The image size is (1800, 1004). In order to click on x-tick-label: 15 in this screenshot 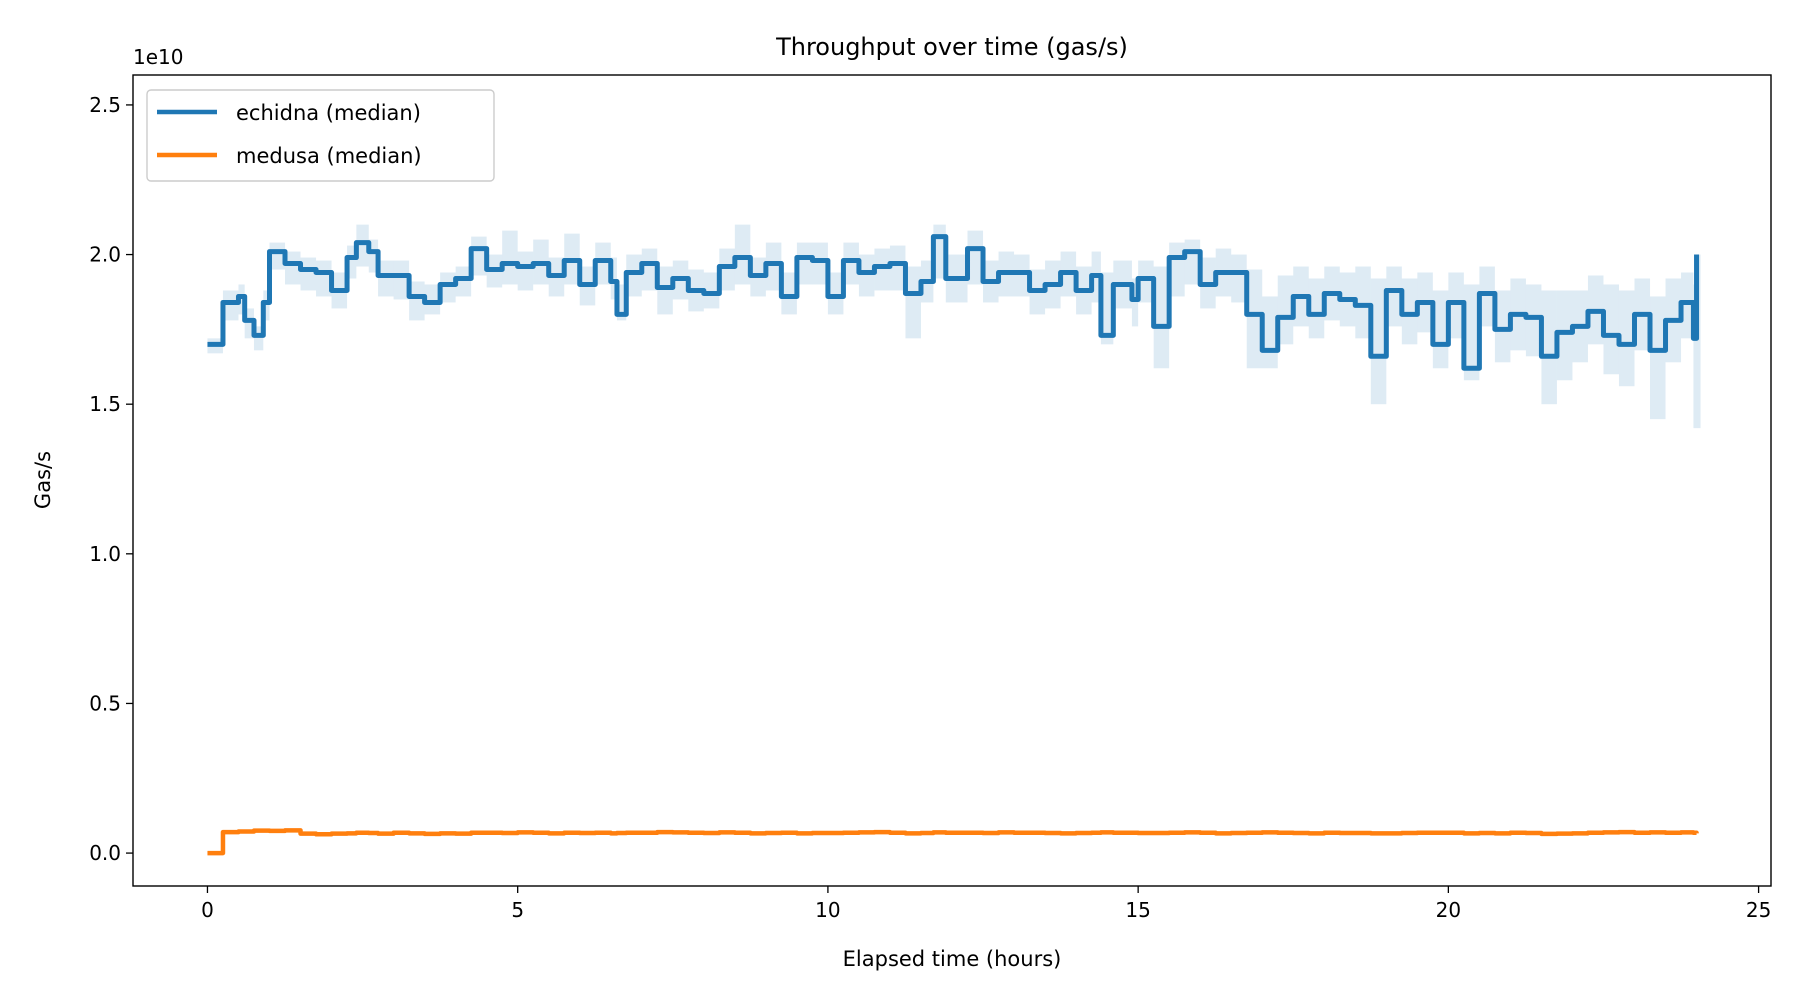, I will do `click(1137, 910)`.